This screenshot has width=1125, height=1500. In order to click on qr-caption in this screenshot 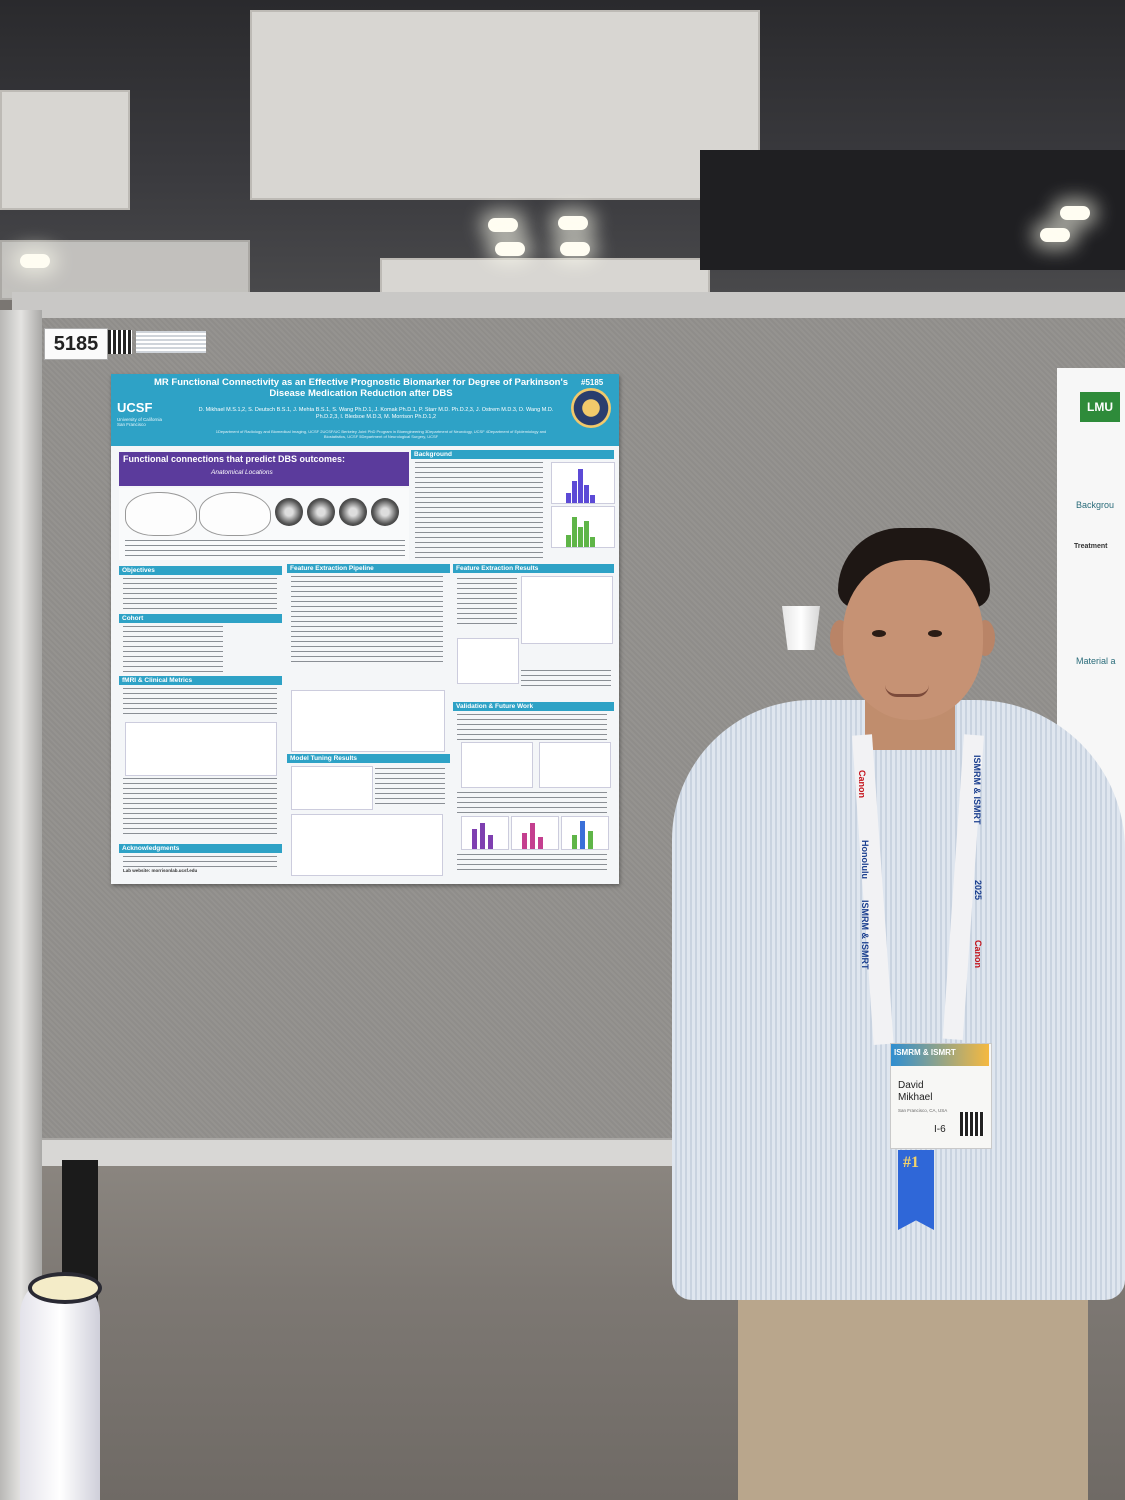, I will do `click(171, 342)`.